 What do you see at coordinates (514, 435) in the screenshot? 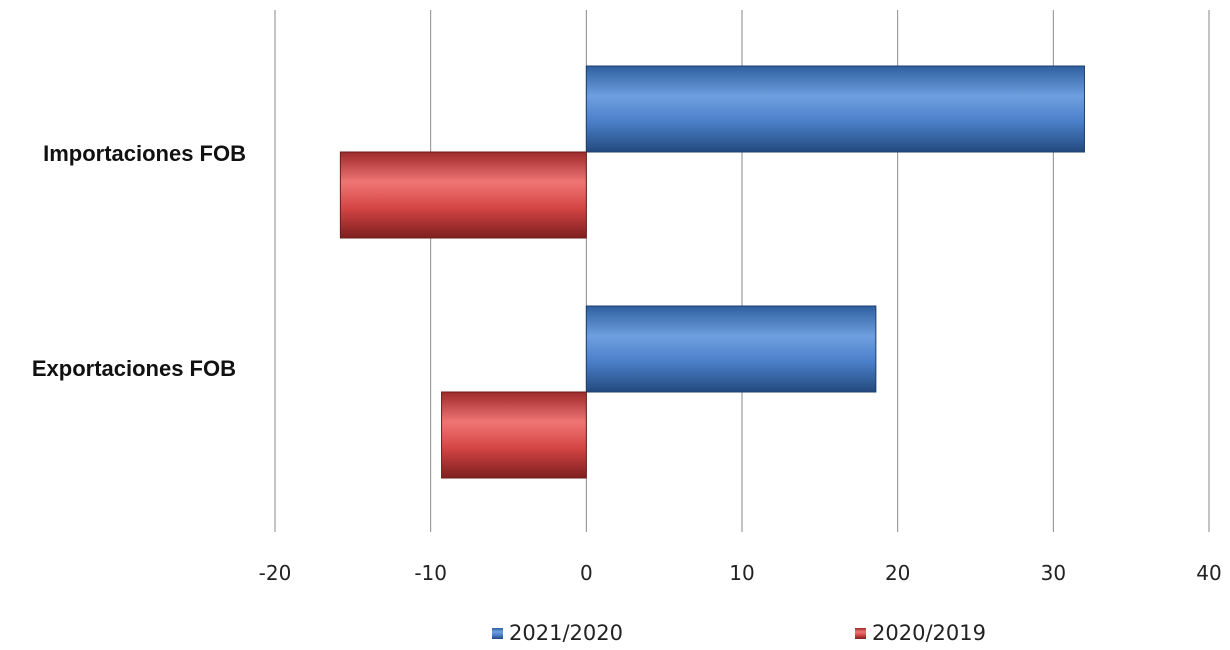
I see `bar-2020-2019-exportaciones` at bounding box center [514, 435].